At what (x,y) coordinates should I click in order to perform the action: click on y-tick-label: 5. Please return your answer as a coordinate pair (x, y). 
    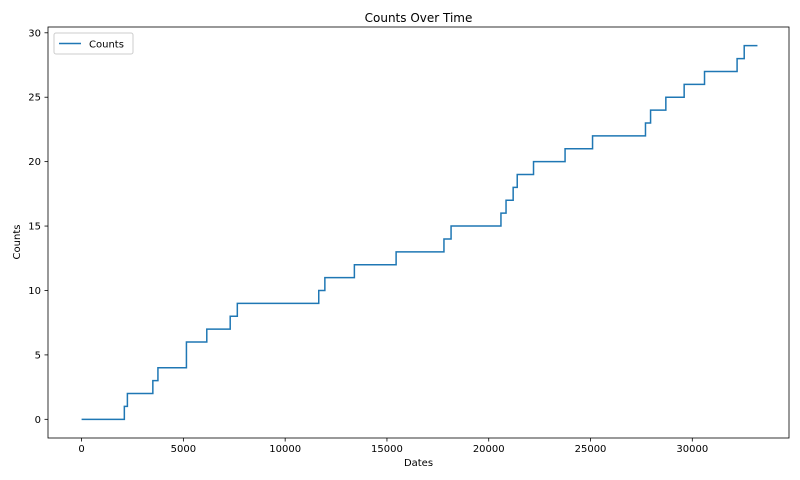
    Looking at the image, I should click on (38, 355).